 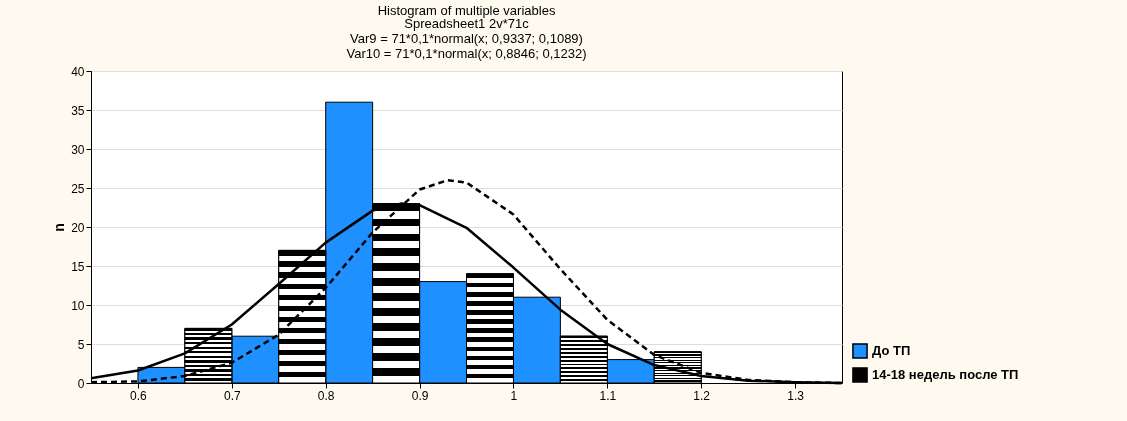 What do you see at coordinates (891, 350) in the screenshot?
I see `legend-label: До ТП` at bounding box center [891, 350].